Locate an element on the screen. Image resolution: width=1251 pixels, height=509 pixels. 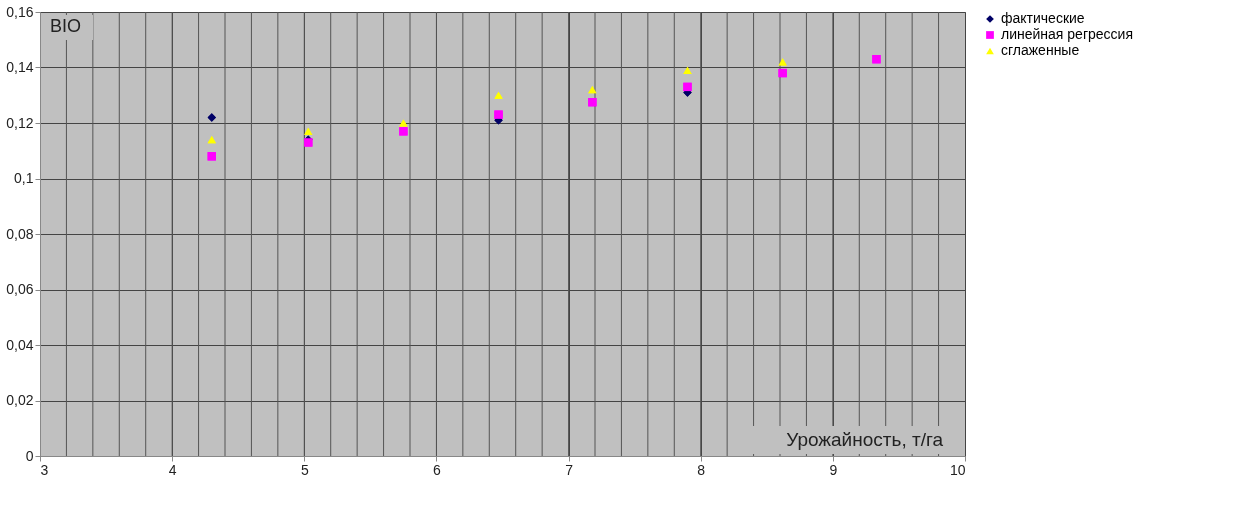
x-tick-label: 4 is located at coordinates (172, 469).